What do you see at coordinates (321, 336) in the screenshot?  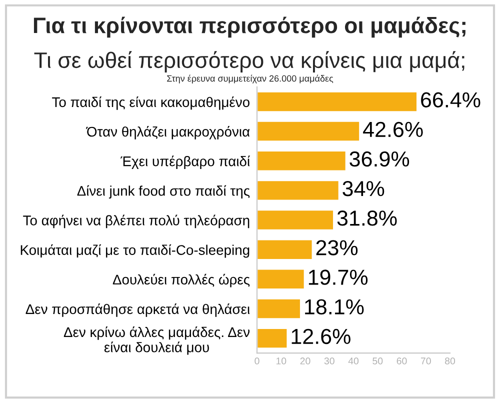 I see `data-label: 12.6%` at bounding box center [321, 336].